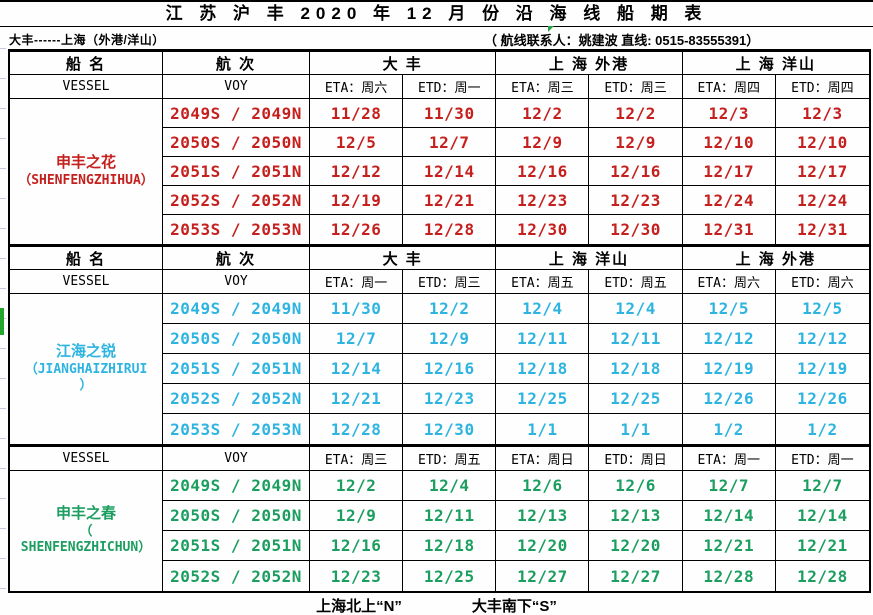 This screenshot has height=615, width=873. I want to click on vessel-name-en: （SHENFENGZHIHUA）, so click(86, 180).